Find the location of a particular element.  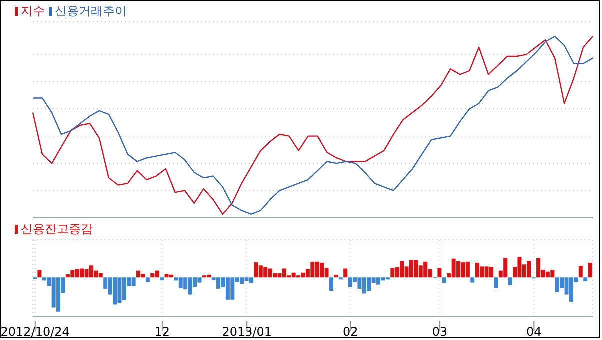

x-tick-label: 2013/01 is located at coordinates (247, 332).